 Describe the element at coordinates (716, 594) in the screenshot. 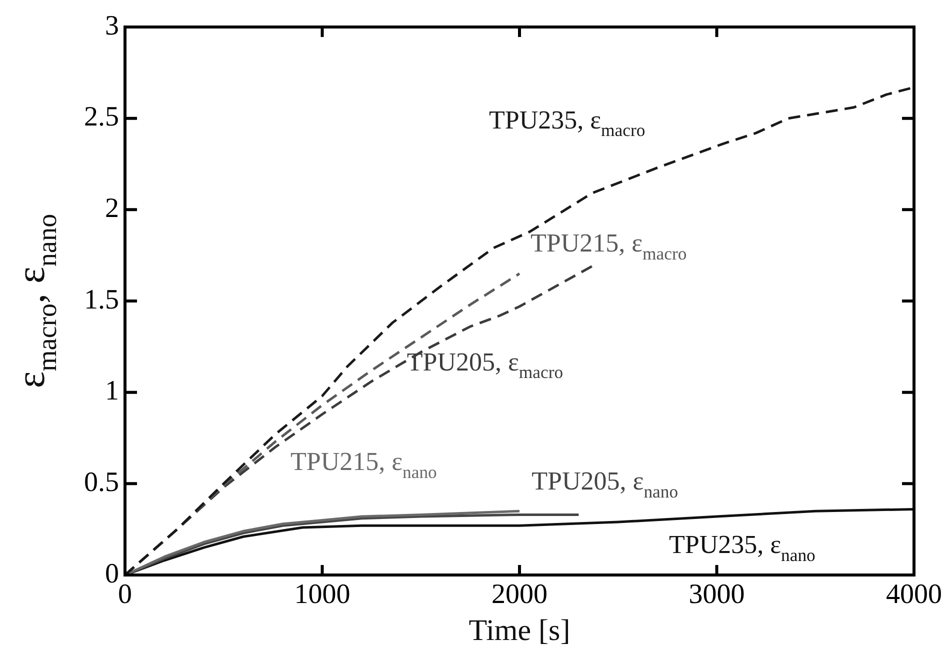

I see `x-tick-label: 3000` at that location.